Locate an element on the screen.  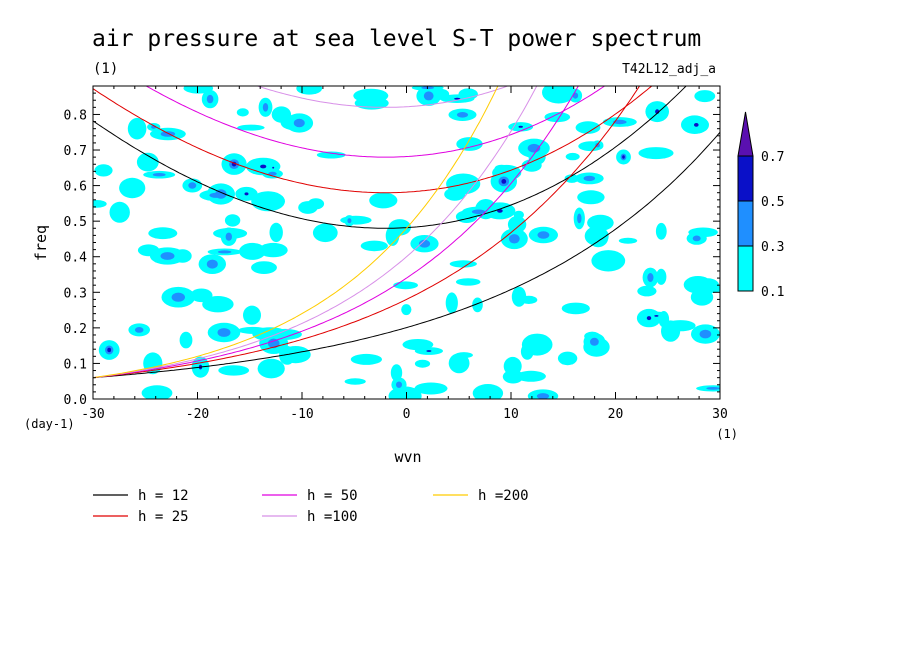
y-tick-label: 0.4 is located at coordinates (76, 258).